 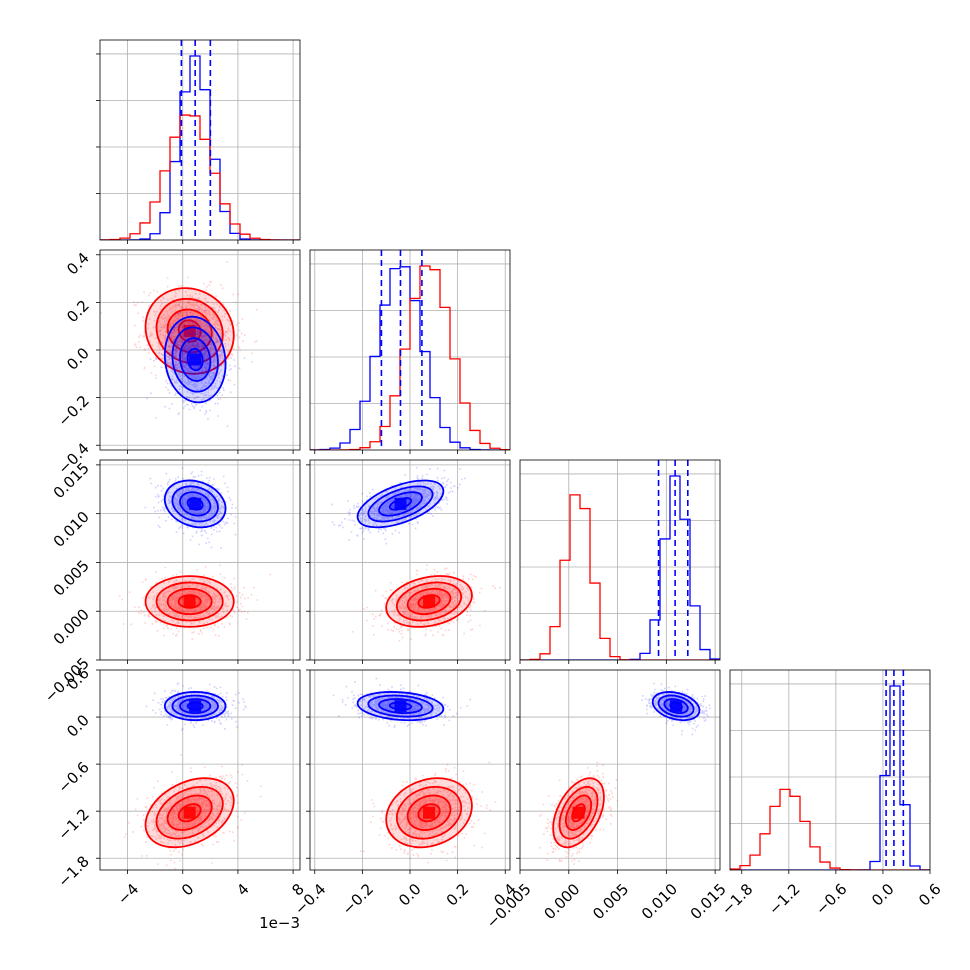 I want to click on y-tick-label: 0.4, so click(x=78, y=264).